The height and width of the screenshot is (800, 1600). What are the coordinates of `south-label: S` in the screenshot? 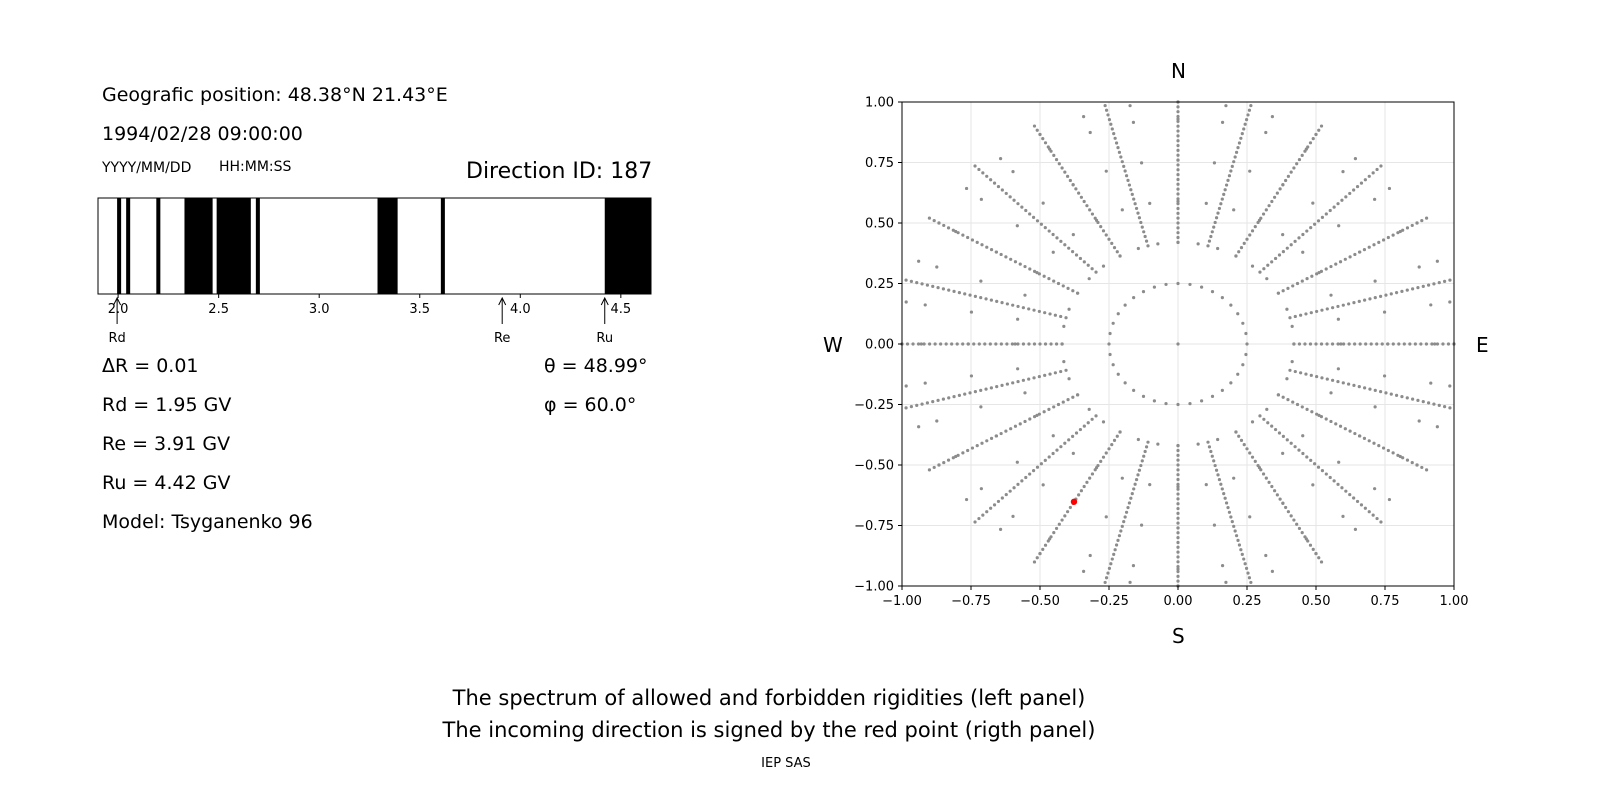 It's located at (1178, 636).